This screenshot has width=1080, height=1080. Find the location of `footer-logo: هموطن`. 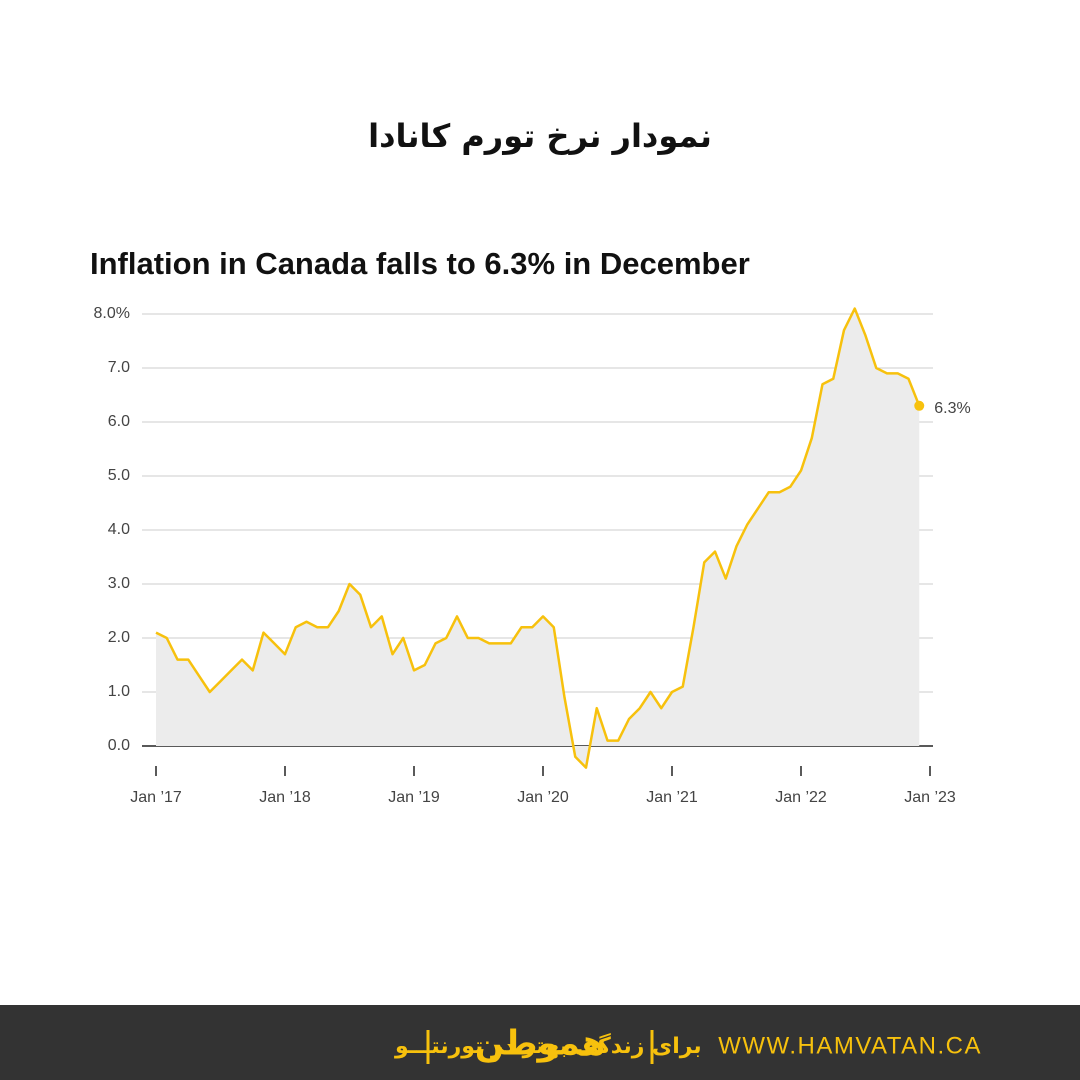

footer-logo: هموطن is located at coordinates (540, 1044).